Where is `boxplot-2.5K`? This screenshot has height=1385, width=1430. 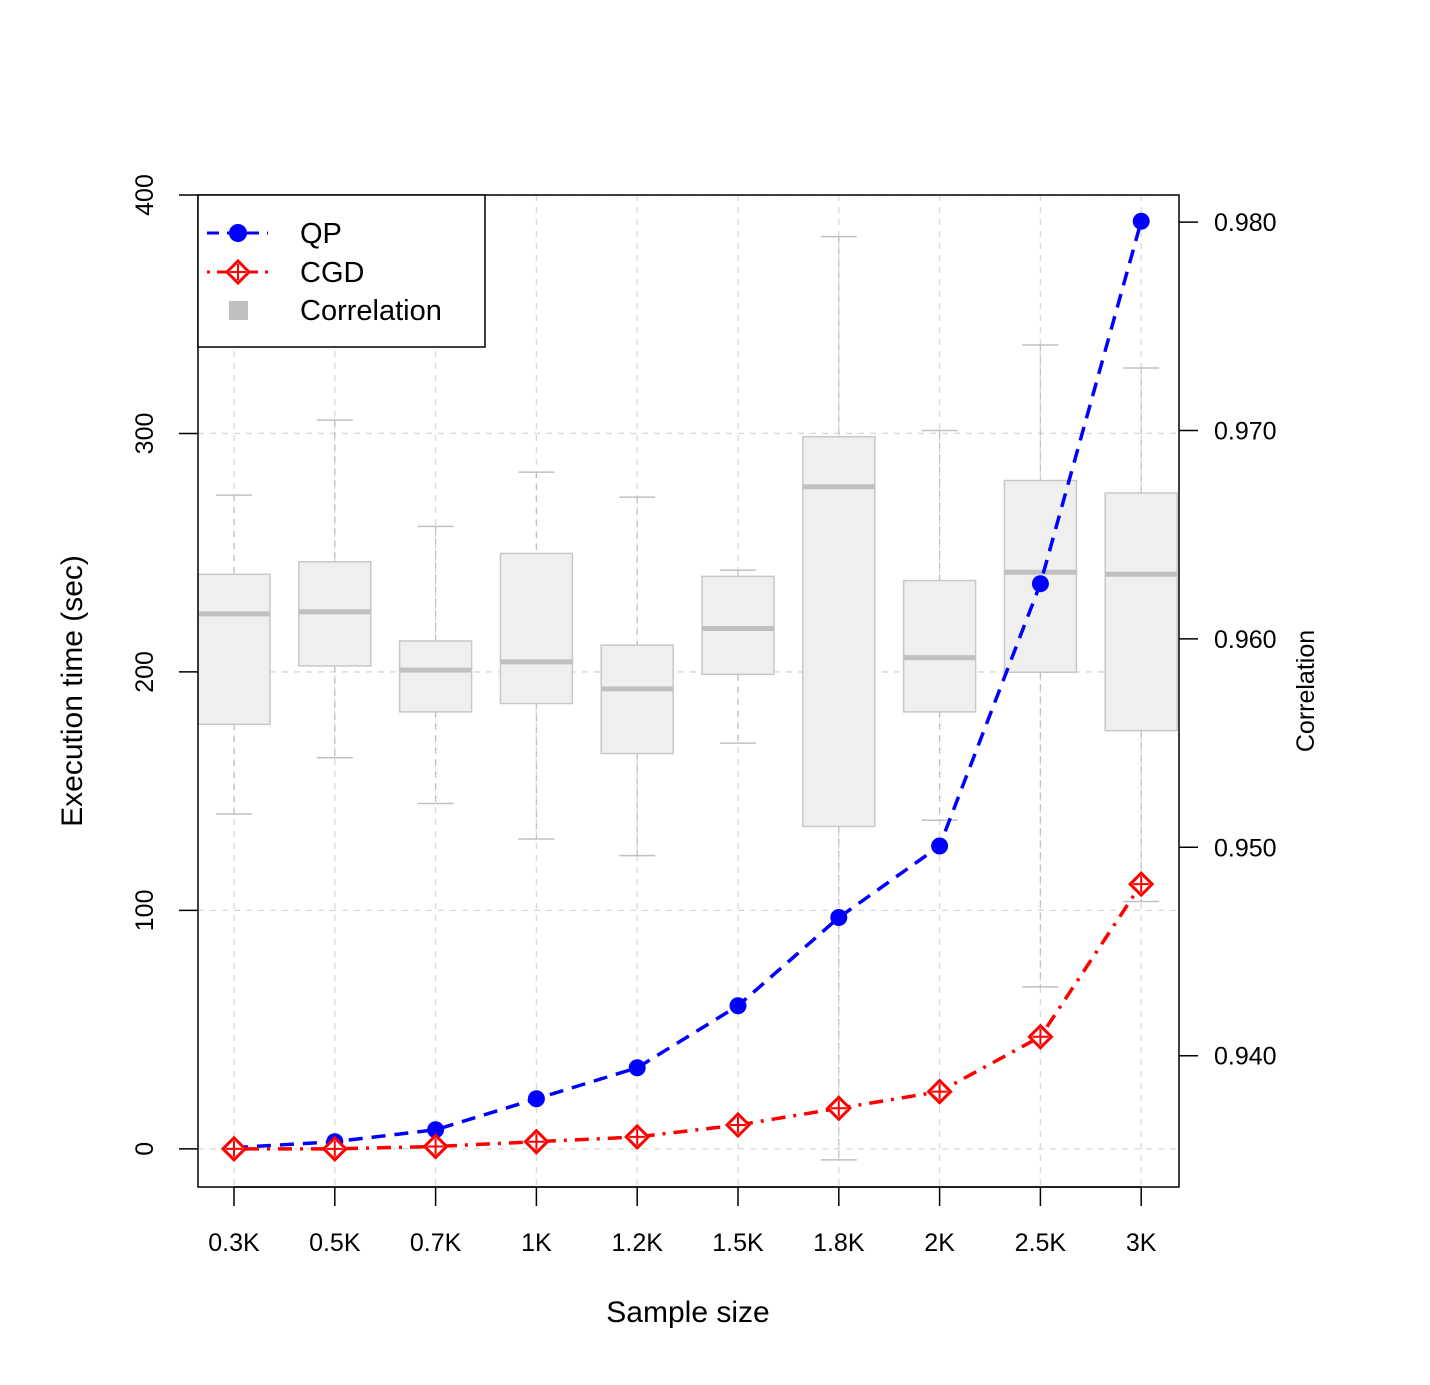
boxplot-2.5K is located at coordinates (1040, 666).